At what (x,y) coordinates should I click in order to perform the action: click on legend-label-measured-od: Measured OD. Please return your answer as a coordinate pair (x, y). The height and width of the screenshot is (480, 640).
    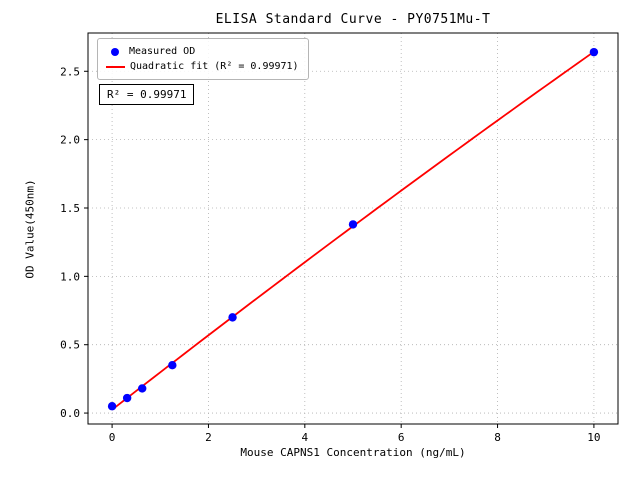
    Looking at the image, I should click on (162, 51).